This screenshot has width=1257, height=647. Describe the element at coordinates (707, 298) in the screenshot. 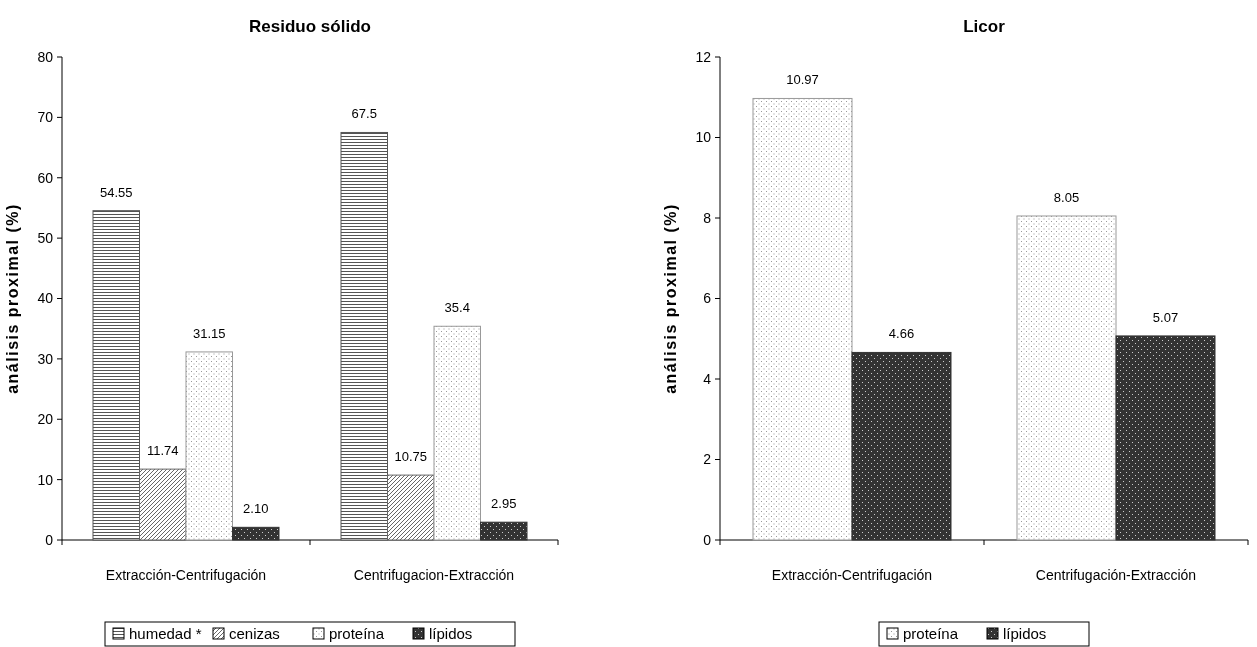

I see `y-tick-label: 6` at that location.